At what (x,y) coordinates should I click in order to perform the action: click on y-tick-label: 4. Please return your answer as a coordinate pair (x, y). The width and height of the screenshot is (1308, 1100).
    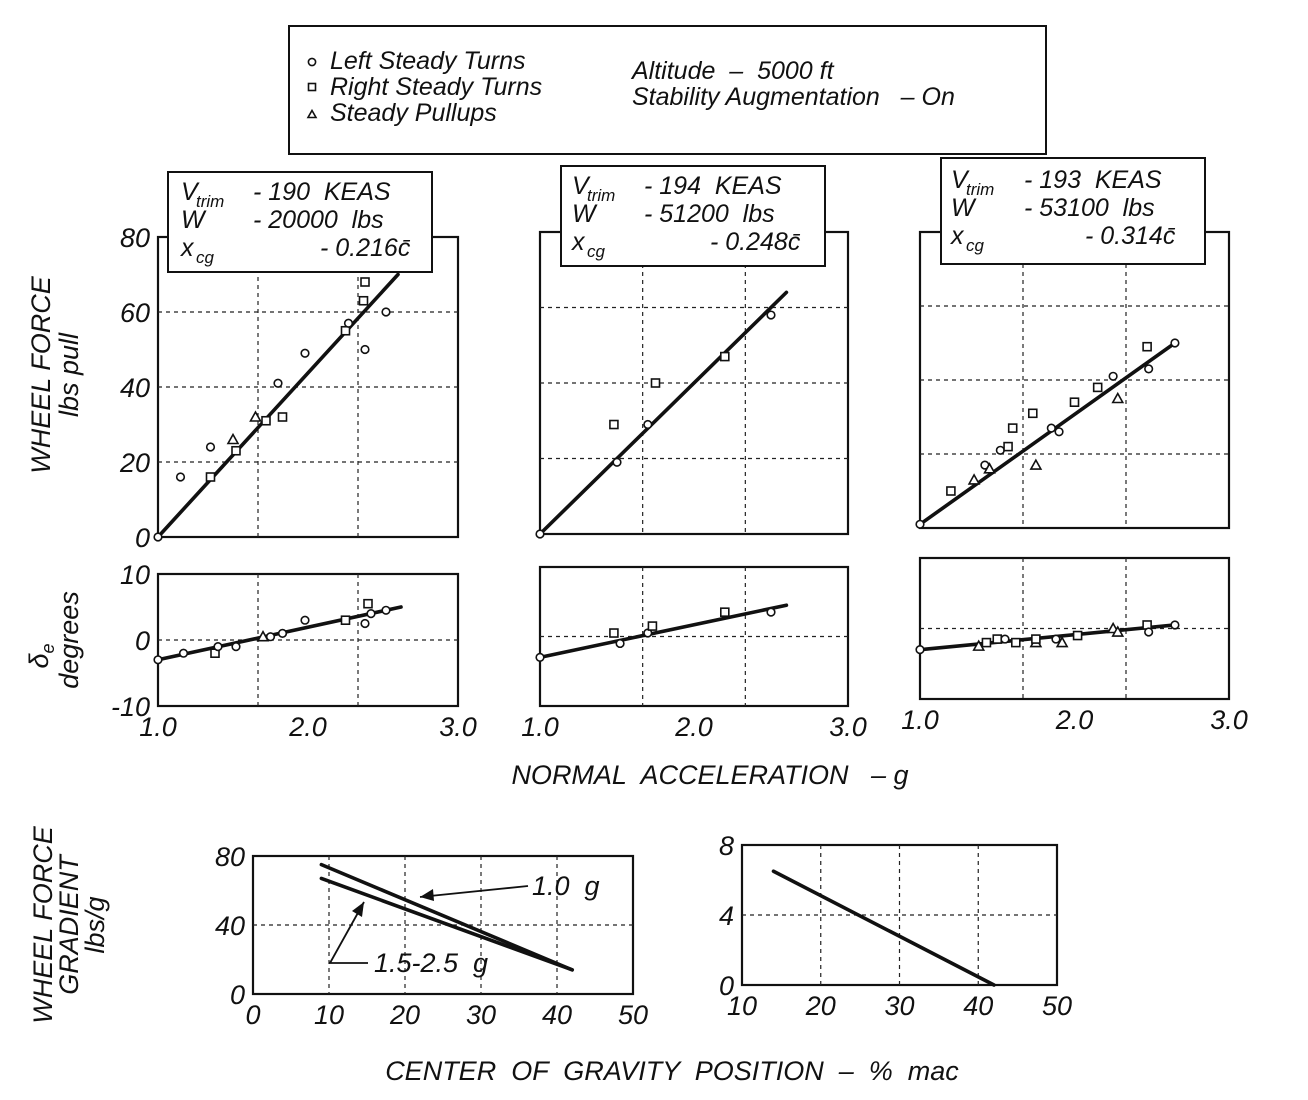
    Looking at the image, I should click on (726, 916).